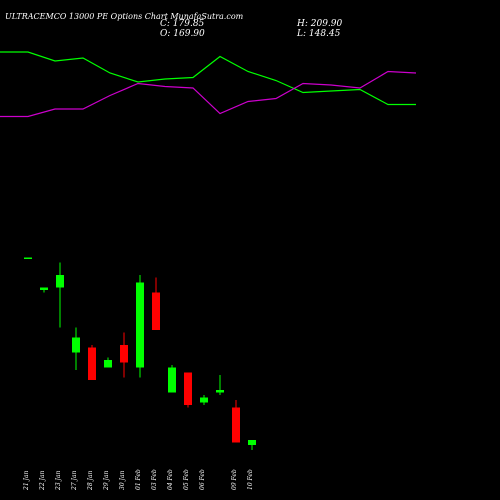 The height and width of the screenshot is (500, 500). Describe the element at coordinates (182, 34) in the screenshot. I see `open-value: O: 169.90` at that location.